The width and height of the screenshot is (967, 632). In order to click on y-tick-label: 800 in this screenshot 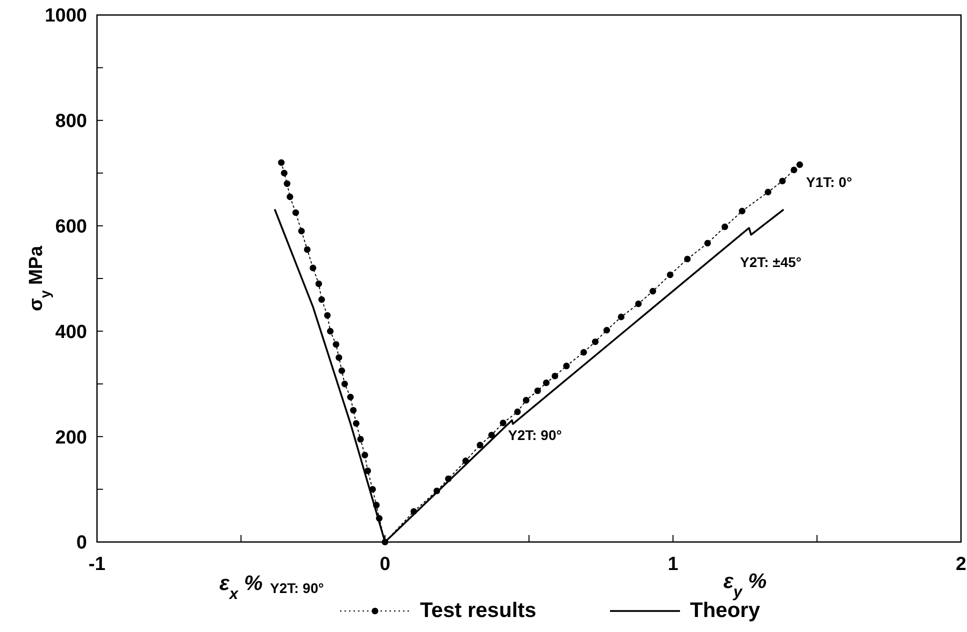, I will do `click(71, 121)`.